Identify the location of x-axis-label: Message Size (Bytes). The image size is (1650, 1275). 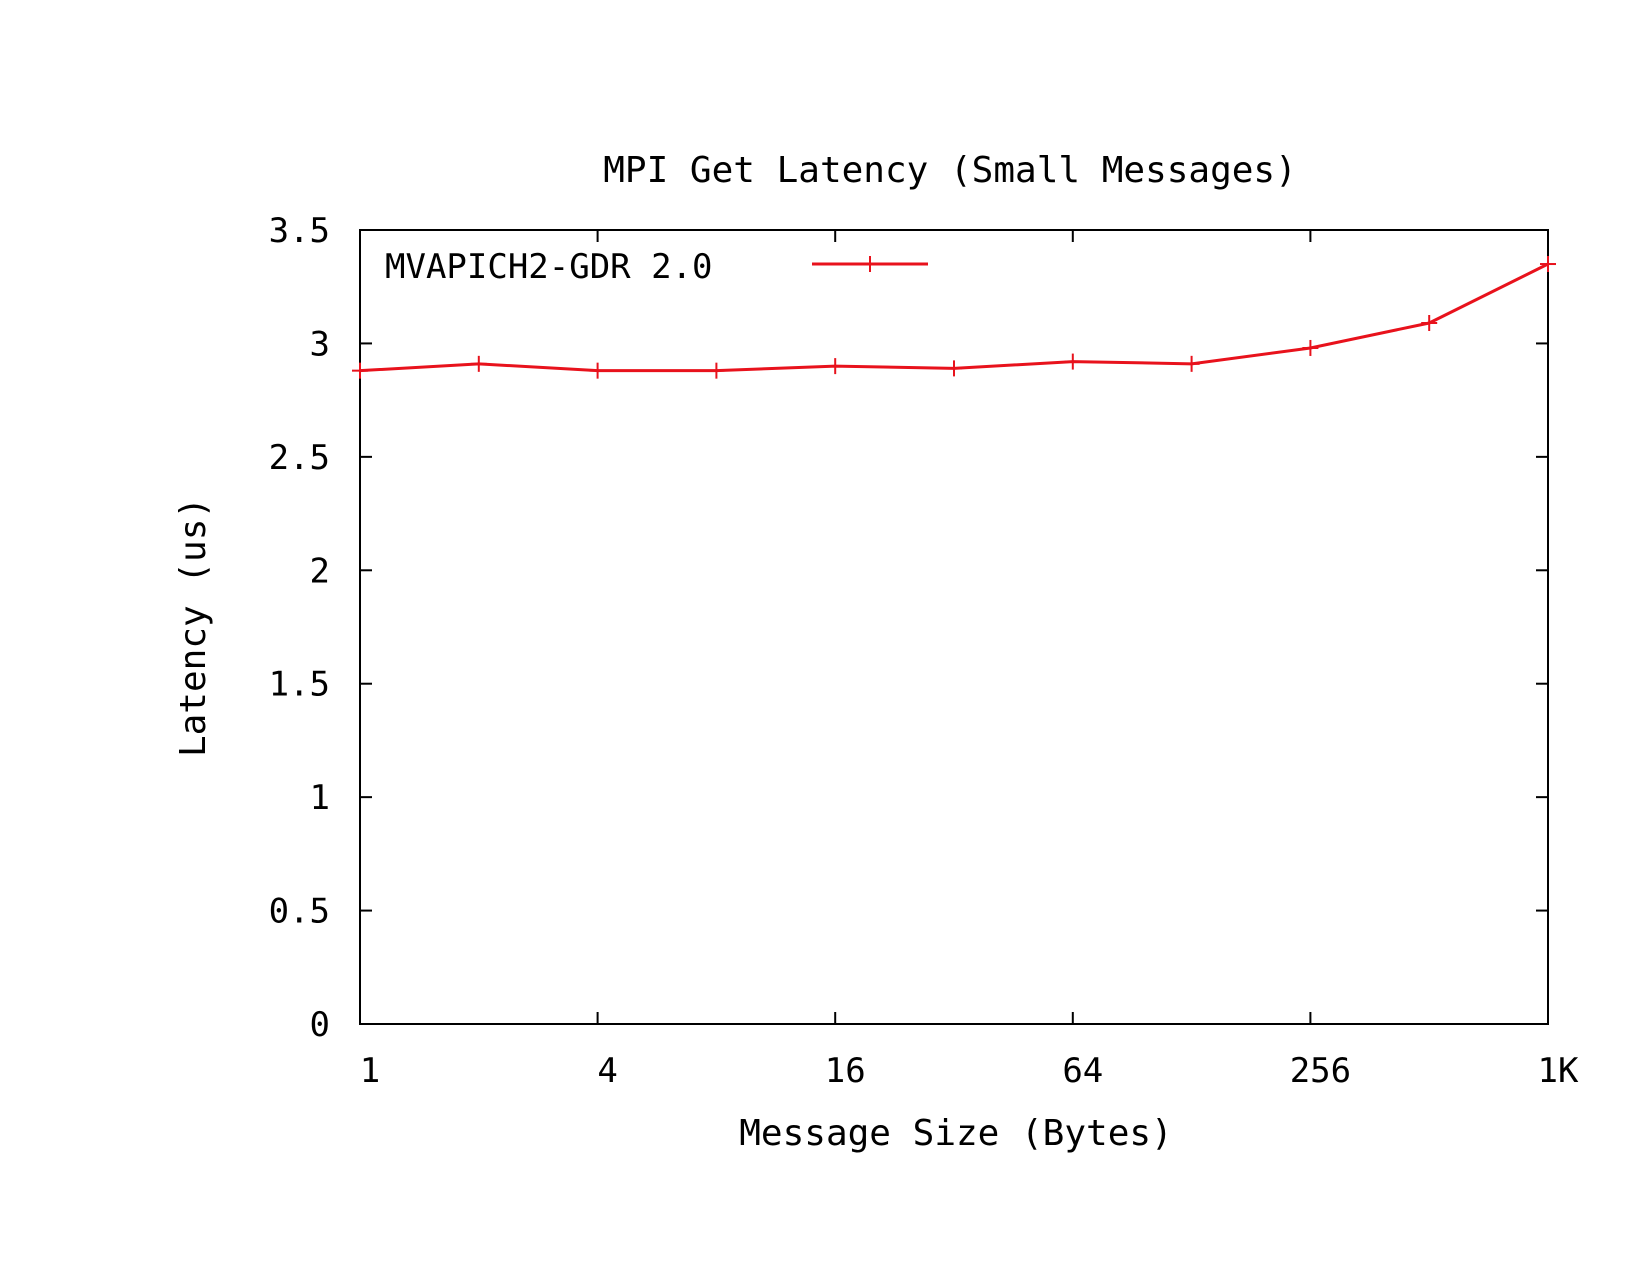
(955, 1133).